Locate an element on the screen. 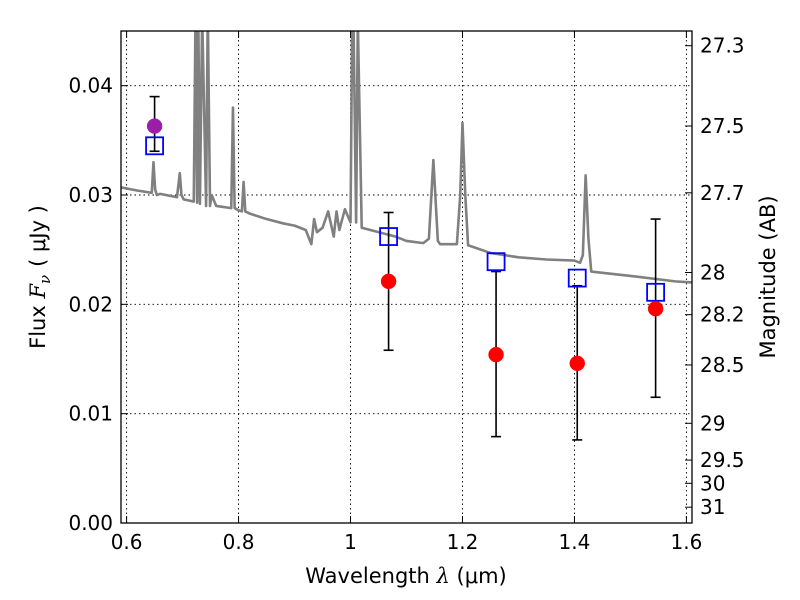 The image size is (800, 600). y2-tick-label: 29.5 is located at coordinates (722, 460).